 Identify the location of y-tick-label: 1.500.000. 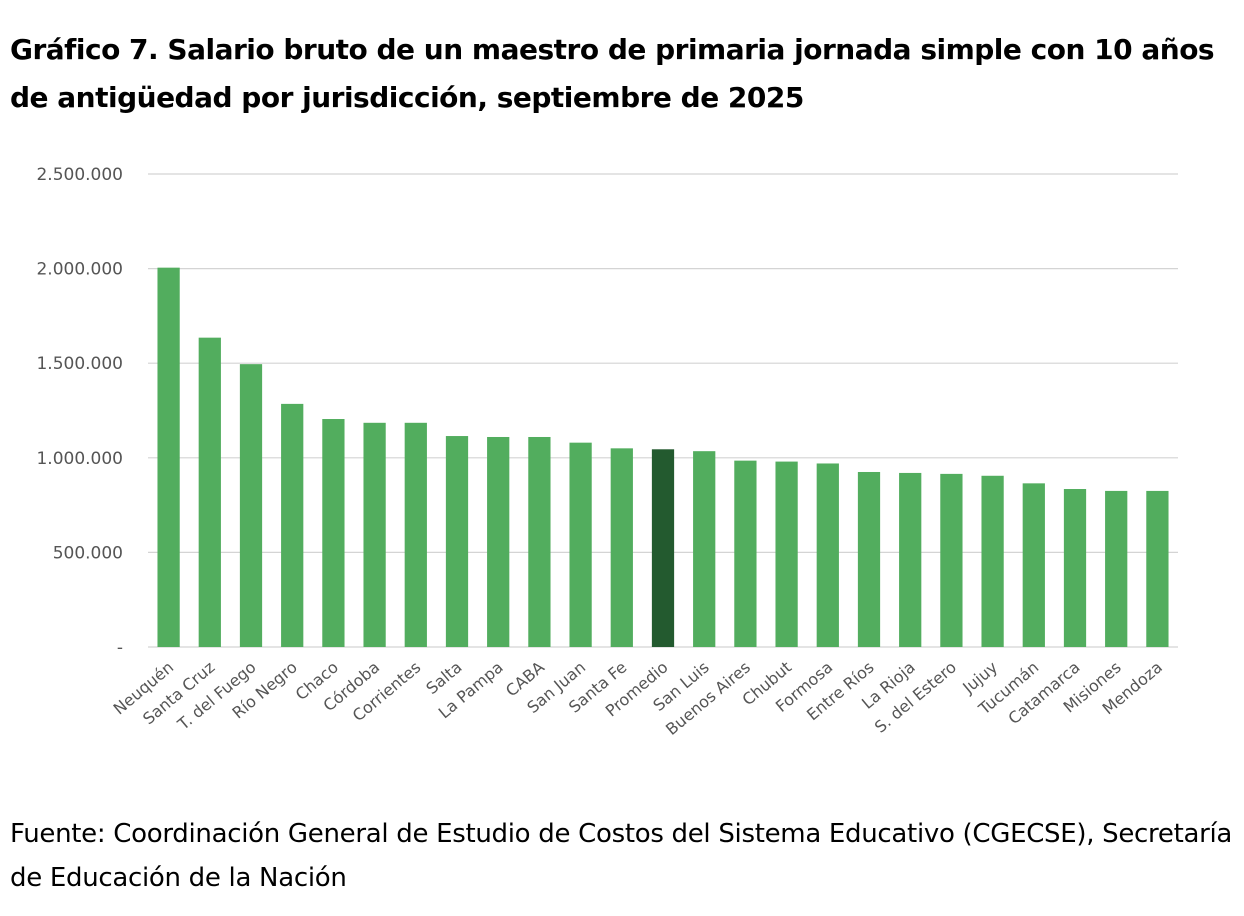
(79, 364).